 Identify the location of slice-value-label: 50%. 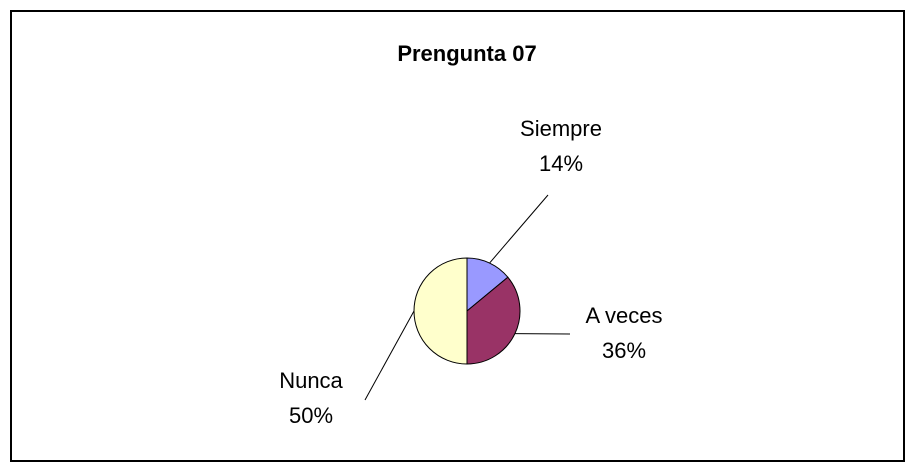
(311, 415).